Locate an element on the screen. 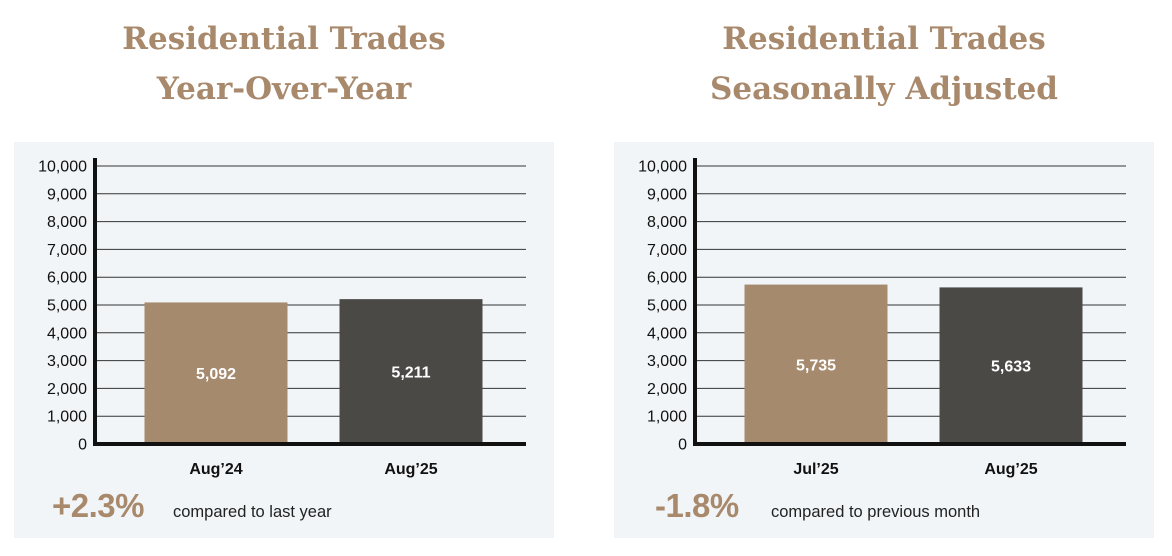 The height and width of the screenshot is (556, 1172). left-y-tick-label: 1,000 is located at coordinates (67, 417).